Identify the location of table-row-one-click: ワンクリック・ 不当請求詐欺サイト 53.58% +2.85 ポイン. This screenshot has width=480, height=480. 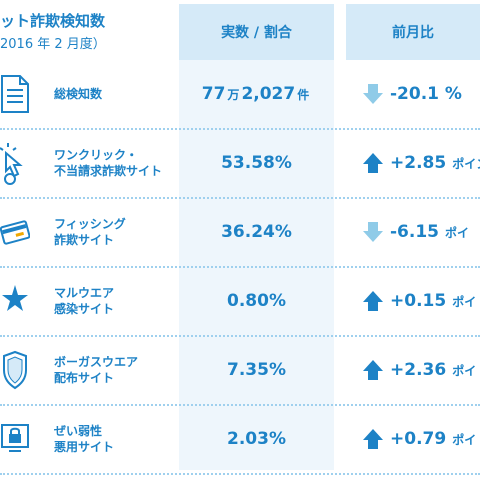
(240, 163).